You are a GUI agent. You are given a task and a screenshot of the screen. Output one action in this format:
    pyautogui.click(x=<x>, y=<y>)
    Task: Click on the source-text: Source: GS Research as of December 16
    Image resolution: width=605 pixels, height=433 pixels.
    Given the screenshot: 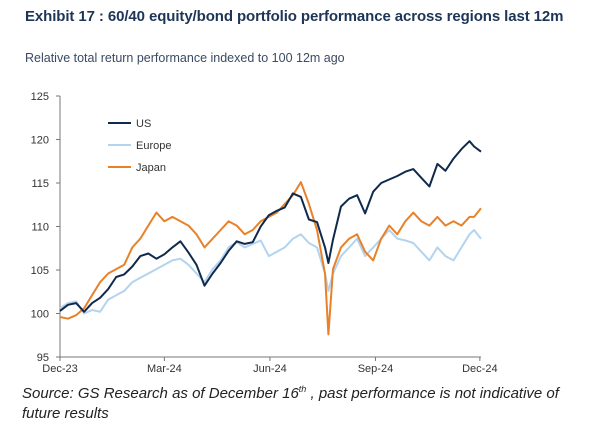 What is the action you would take?
    pyautogui.click(x=160, y=393)
    